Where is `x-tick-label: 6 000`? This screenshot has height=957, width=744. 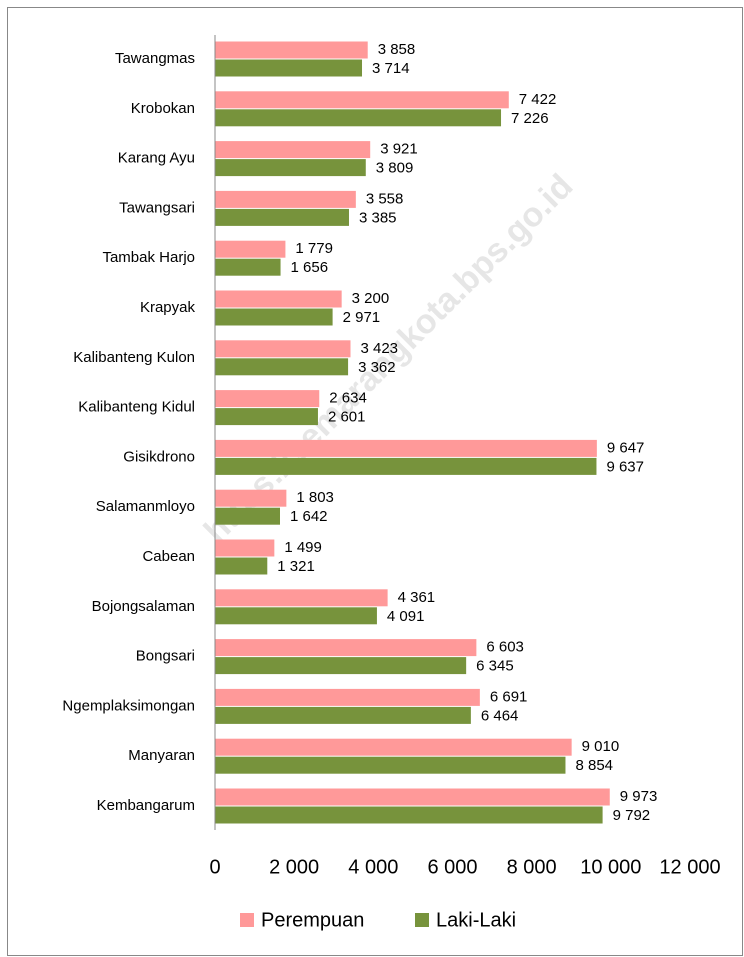
x-tick-label: 6 000 is located at coordinates (452, 867).